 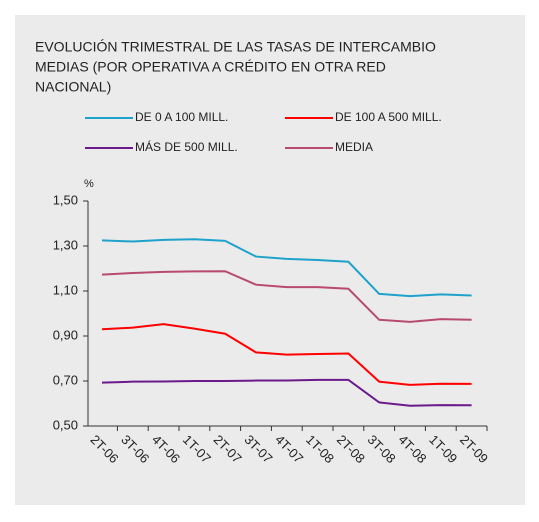 What do you see at coordinates (65, 199) in the screenshot?
I see `y-tick-label: 1,50` at bounding box center [65, 199].